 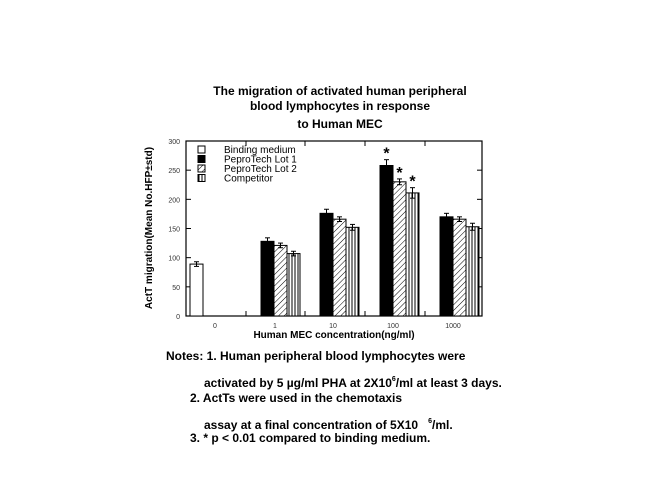 What do you see at coordinates (174, 142) in the screenshot?
I see `y-tick-label: 300` at bounding box center [174, 142].